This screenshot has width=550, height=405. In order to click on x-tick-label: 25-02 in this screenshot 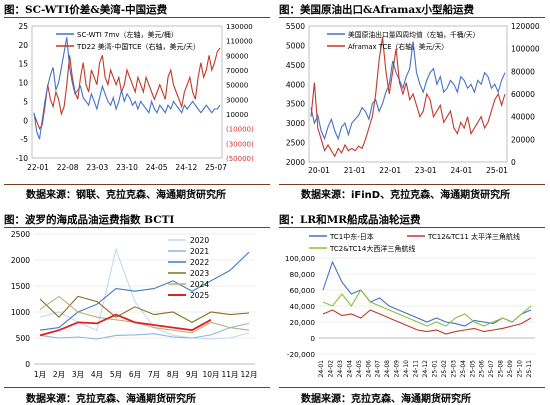, I will do `click(444, 369)`.